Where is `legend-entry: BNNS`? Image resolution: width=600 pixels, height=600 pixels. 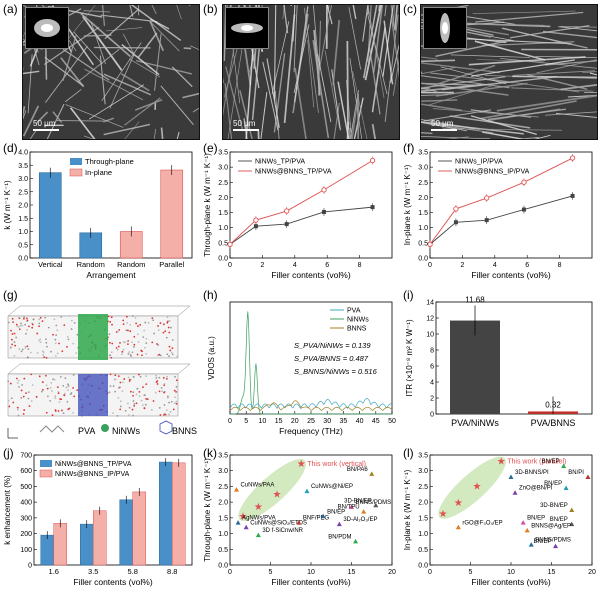 legend-entry: BNNS is located at coordinates (357, 329).